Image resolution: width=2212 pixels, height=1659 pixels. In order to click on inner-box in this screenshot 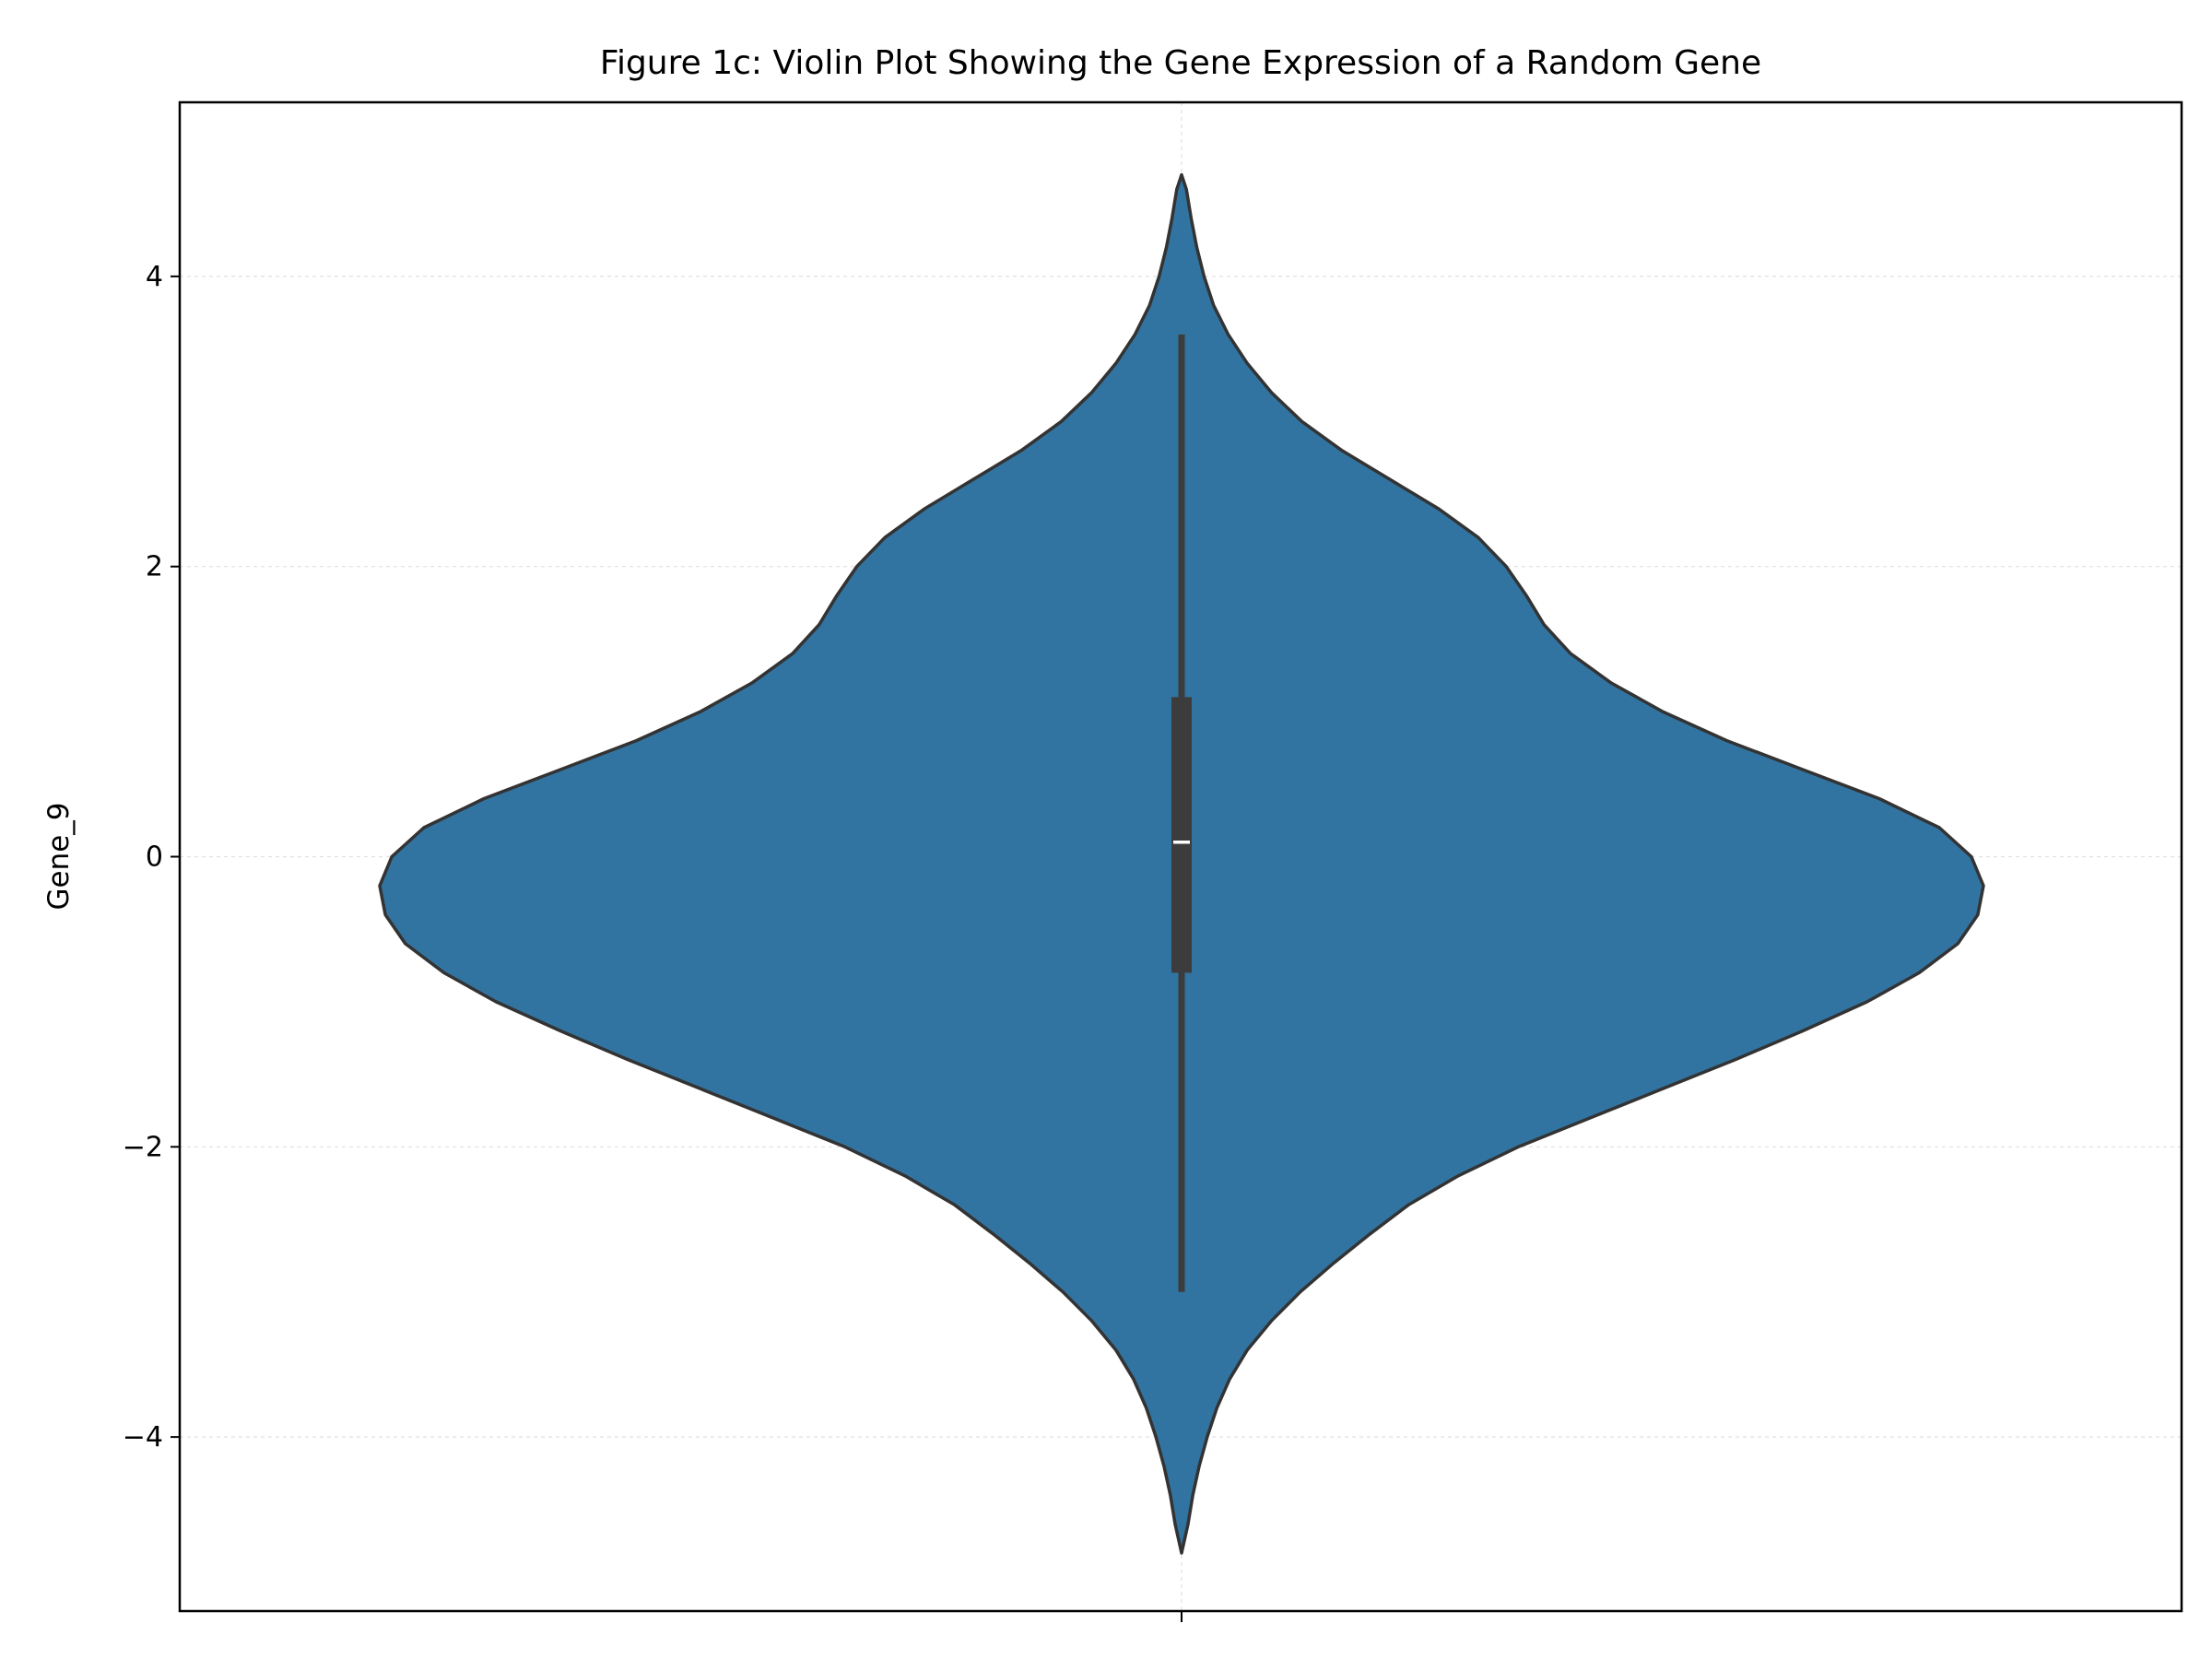, I will do `click(1181, 813)`.